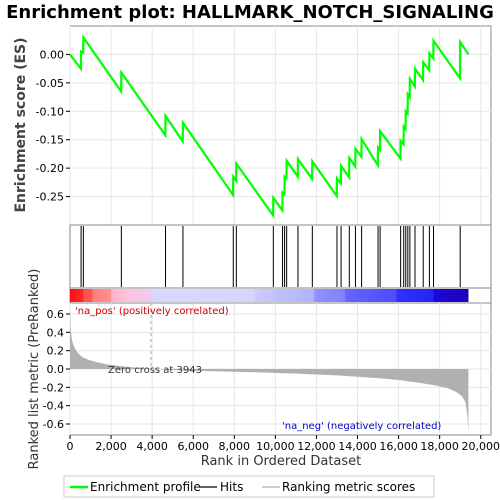 The width and height of the screenshot is (500, 500). Describe the element at coordinates (357, 446) in the screenshot. I see `x-tick-label: 14,000` at that location.